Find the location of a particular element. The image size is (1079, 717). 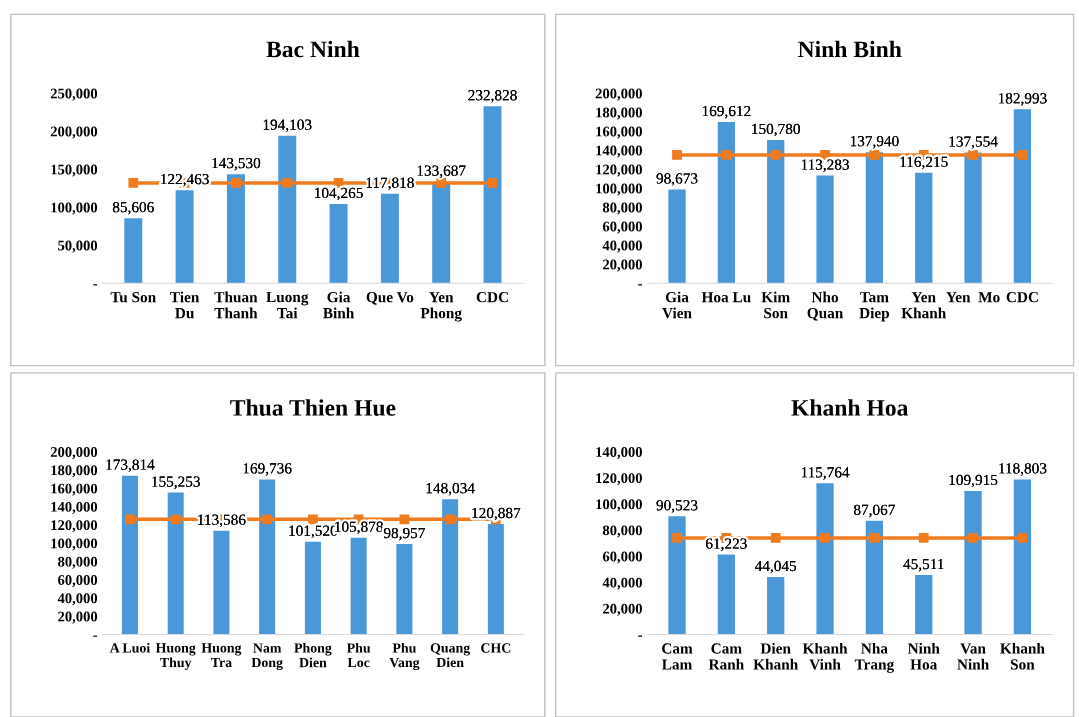

x-tick-label: A Luoi is located at coordinates (130, 647).